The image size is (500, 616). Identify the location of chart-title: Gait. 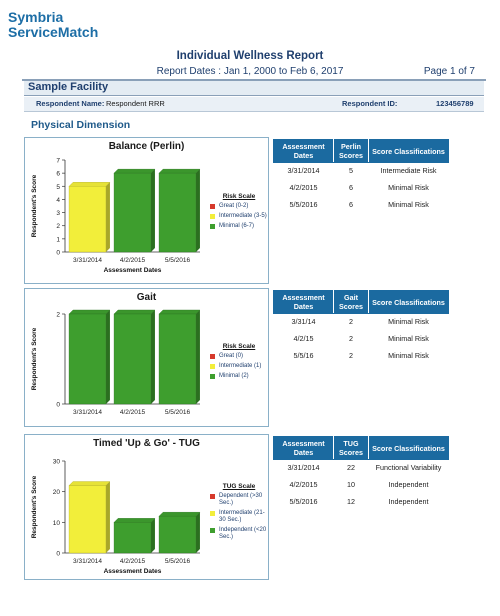
(146, 297).